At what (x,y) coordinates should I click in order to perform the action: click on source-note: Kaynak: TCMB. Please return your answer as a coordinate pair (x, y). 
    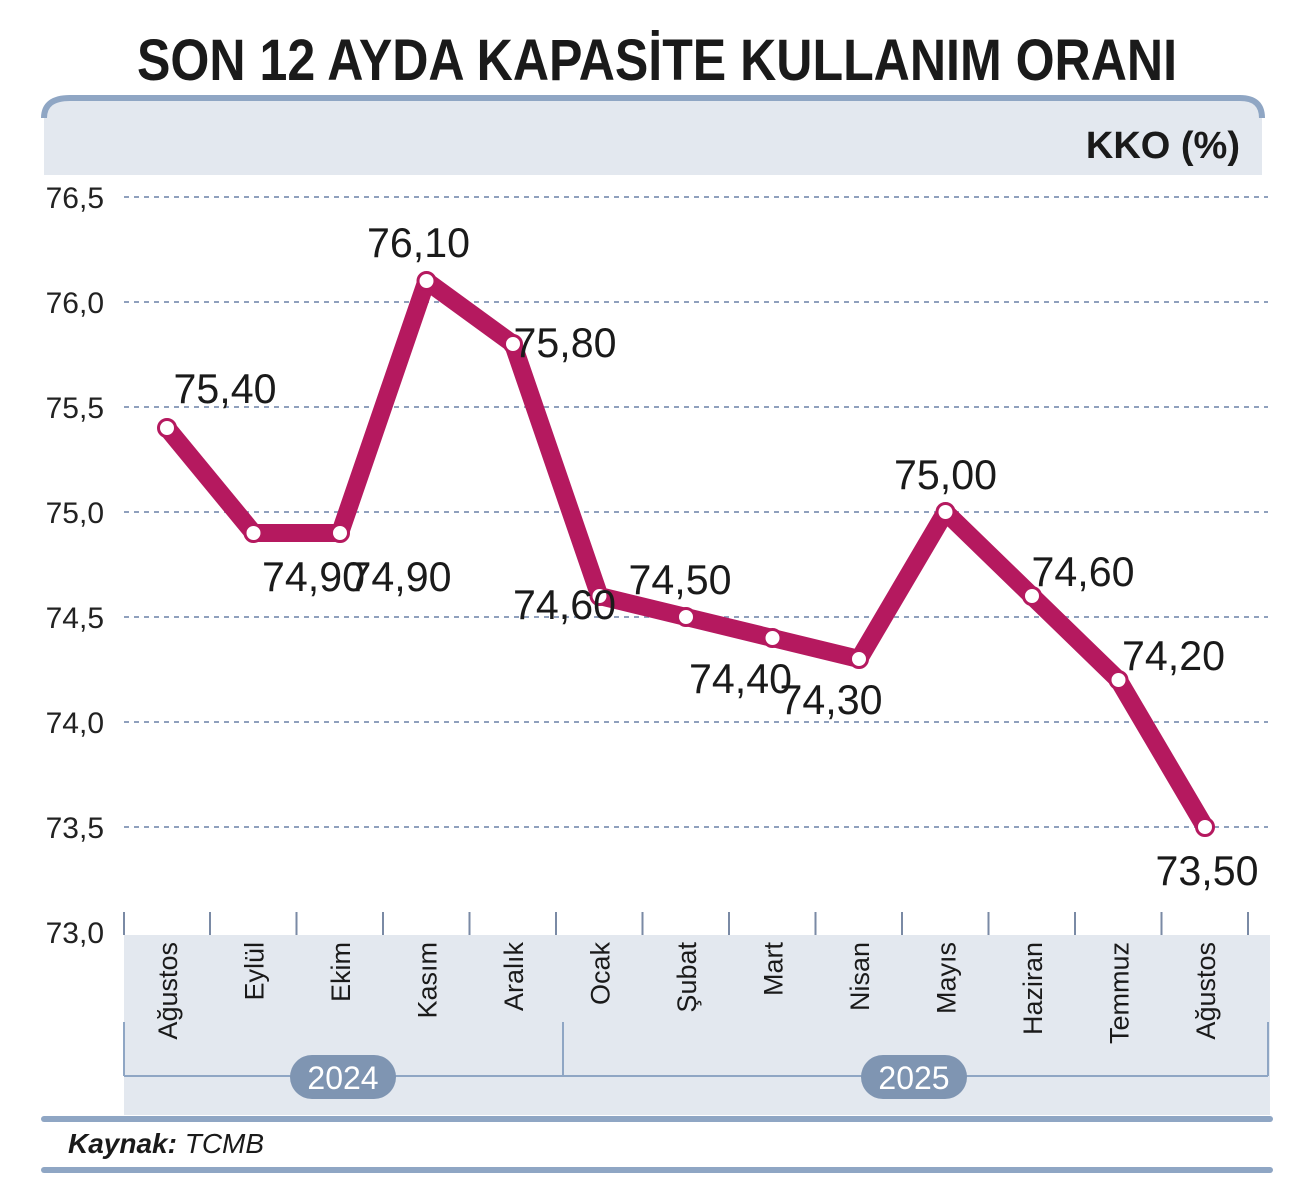
    Looking at the image, I should click on (166, 1144).